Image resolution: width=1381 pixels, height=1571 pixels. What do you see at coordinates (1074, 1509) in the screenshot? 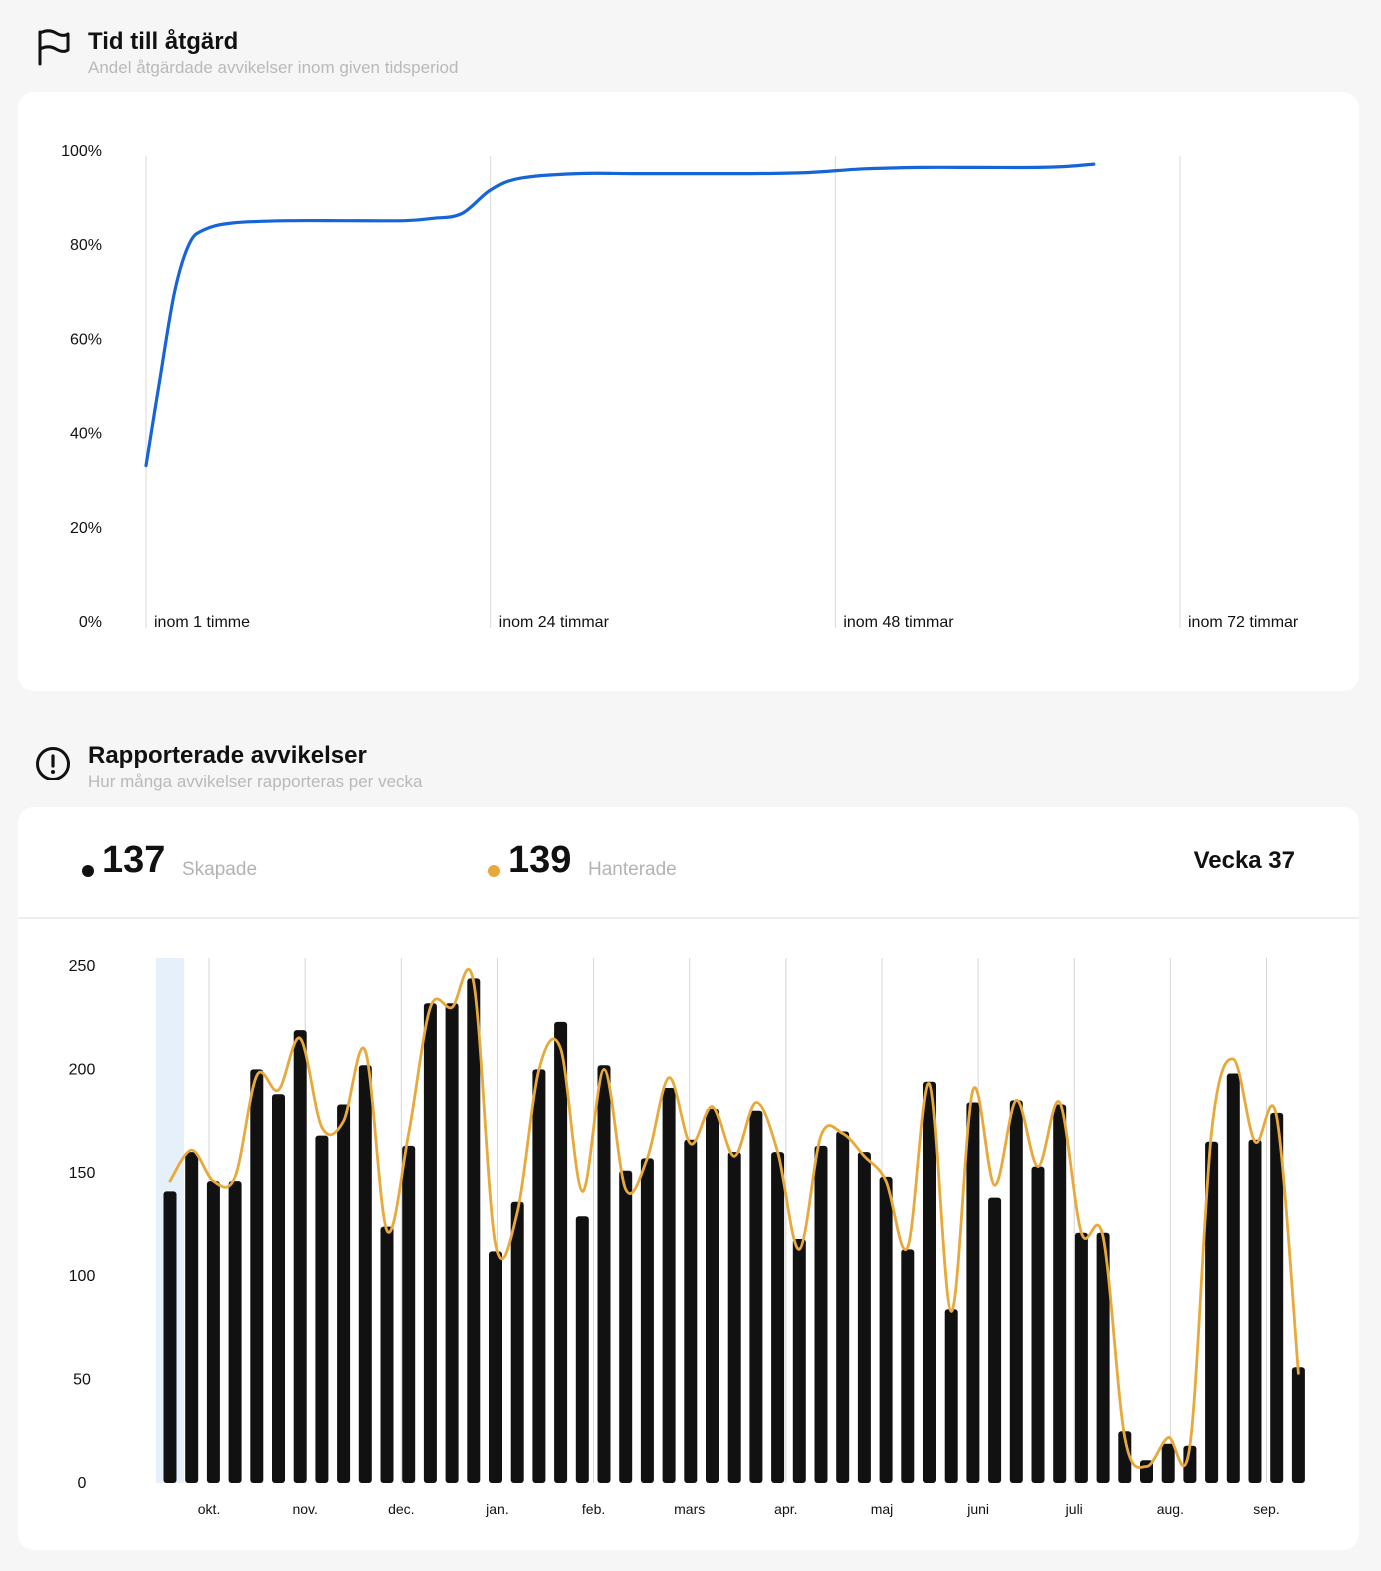
I see `month-label: juli` at bounding box center [1074, 1509].